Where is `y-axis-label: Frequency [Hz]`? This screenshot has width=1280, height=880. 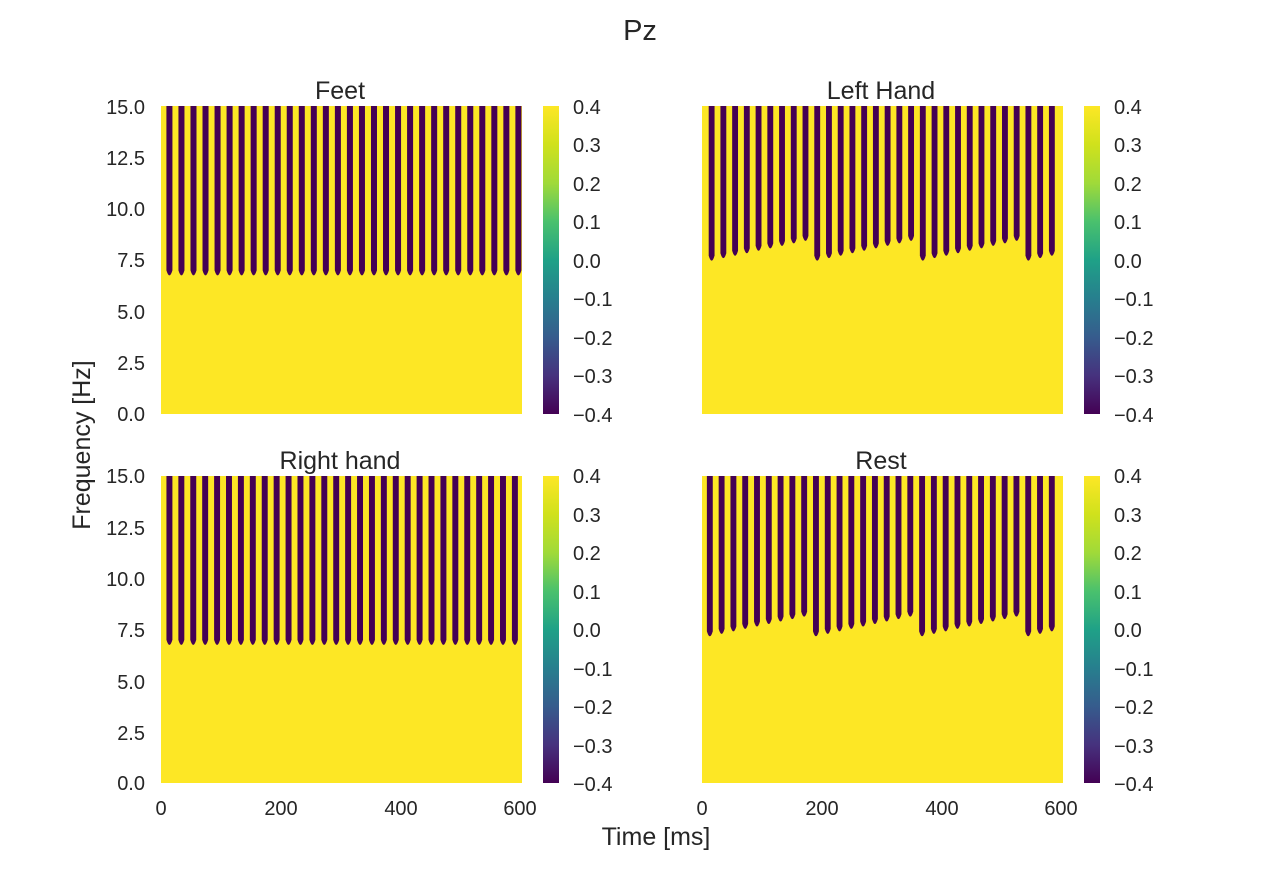 y-axis-label: Frequency [Hz] is located at coordinates (82, 445).